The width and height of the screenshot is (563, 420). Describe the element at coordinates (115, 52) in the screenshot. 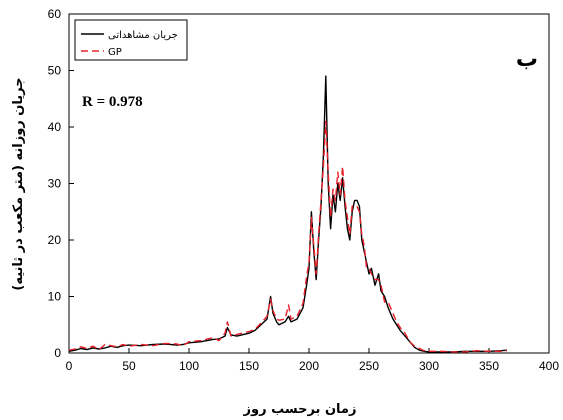

I see `legend-label-gp: GP` at that location.